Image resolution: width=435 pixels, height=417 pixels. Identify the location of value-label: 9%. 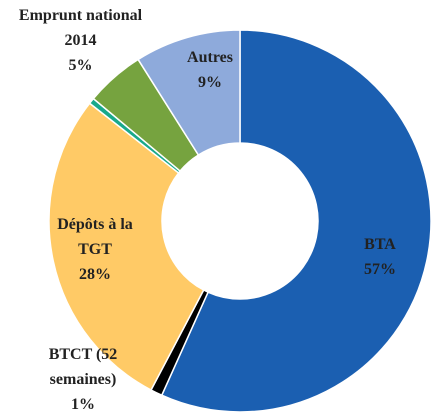
(210, 82).